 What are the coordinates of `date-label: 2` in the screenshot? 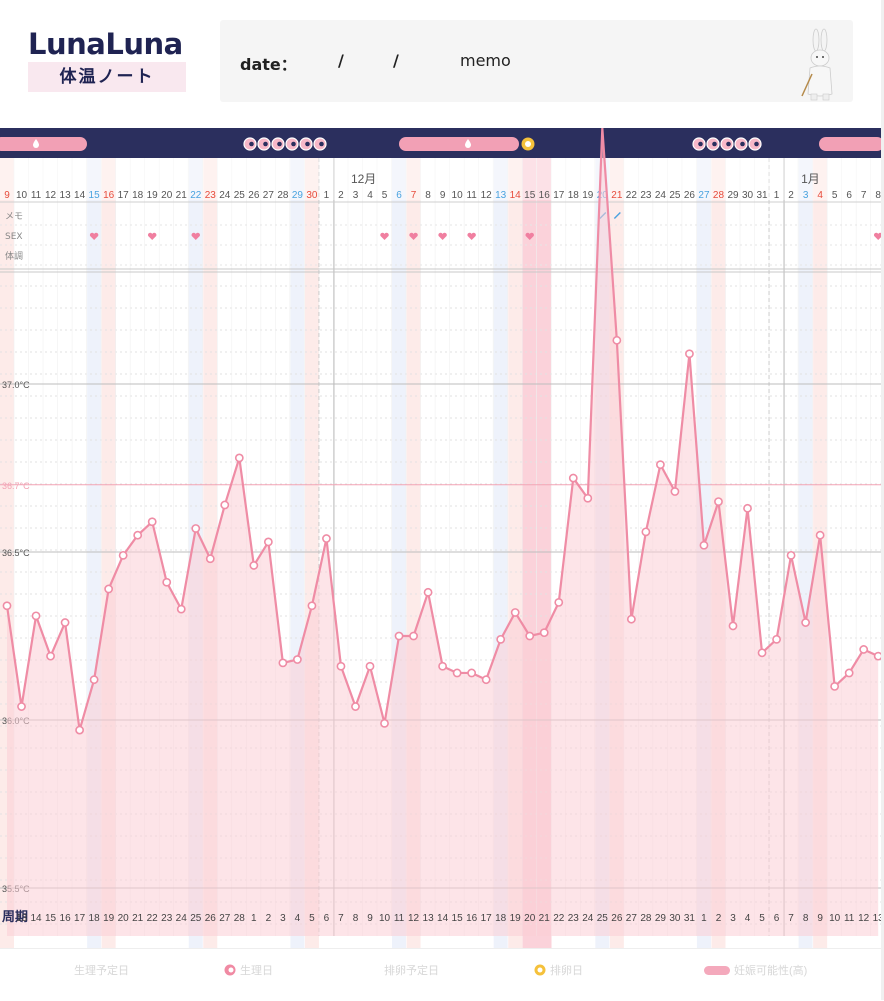 It's located at (791, 195).